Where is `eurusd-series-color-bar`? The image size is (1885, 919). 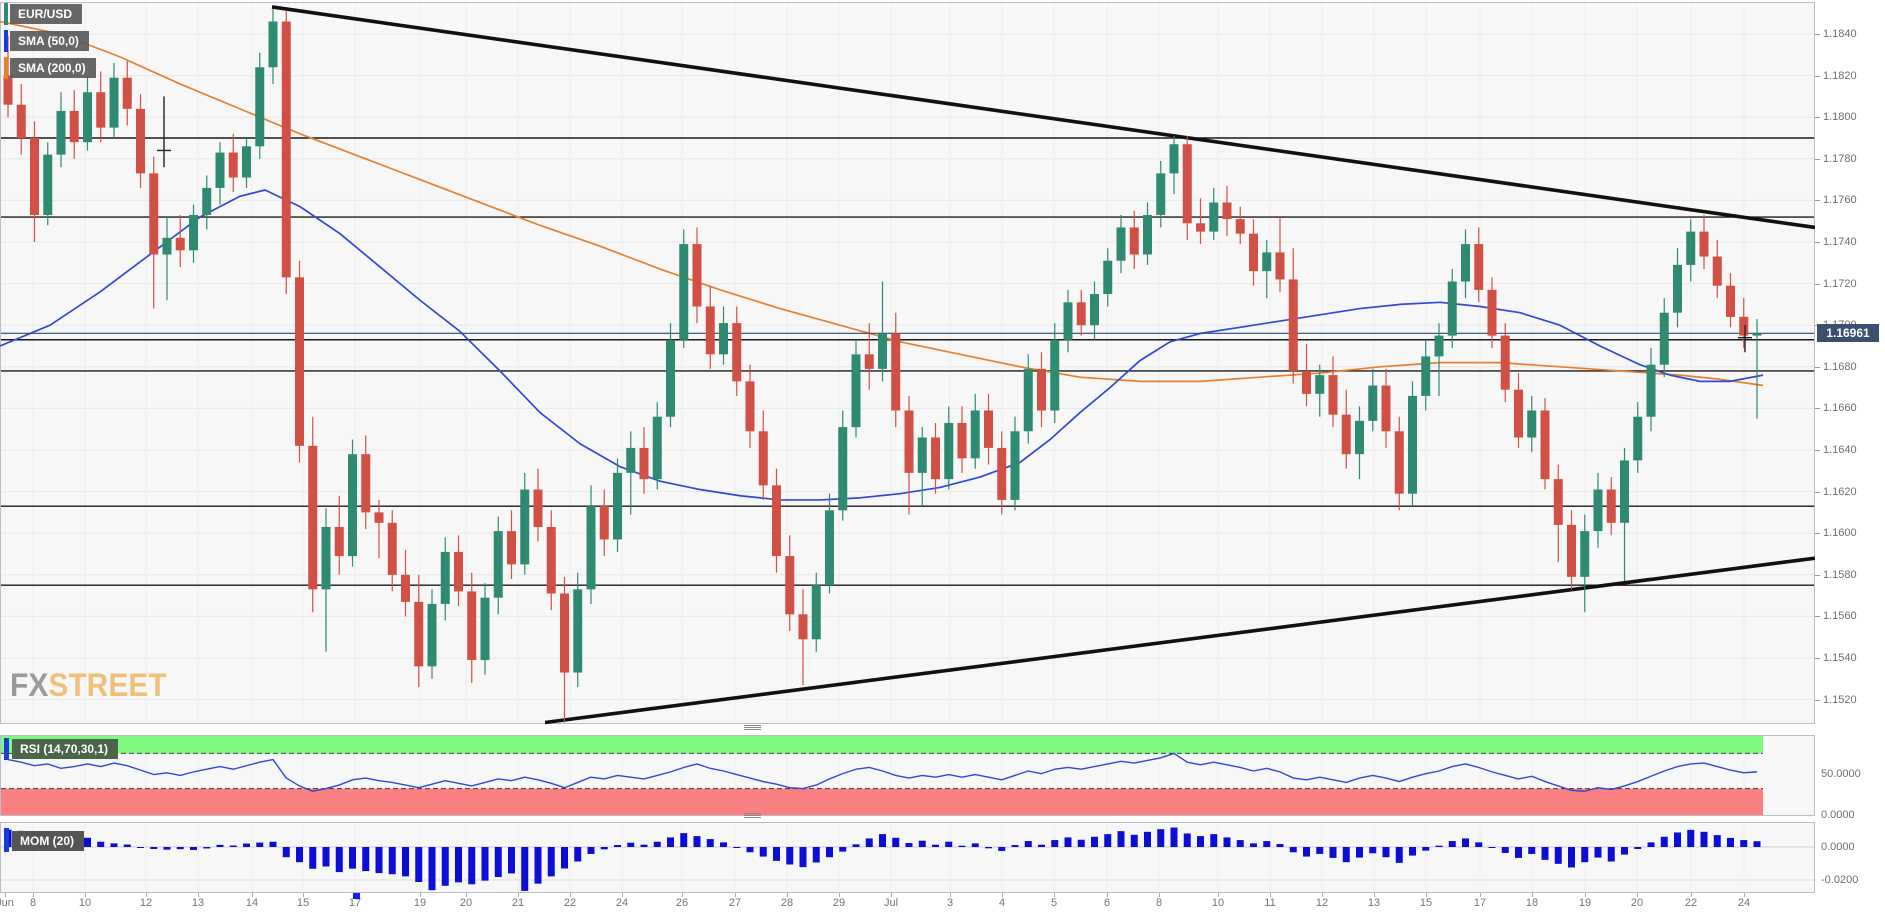
eurusd-series-color-bar is located at coordinates (6, 14).